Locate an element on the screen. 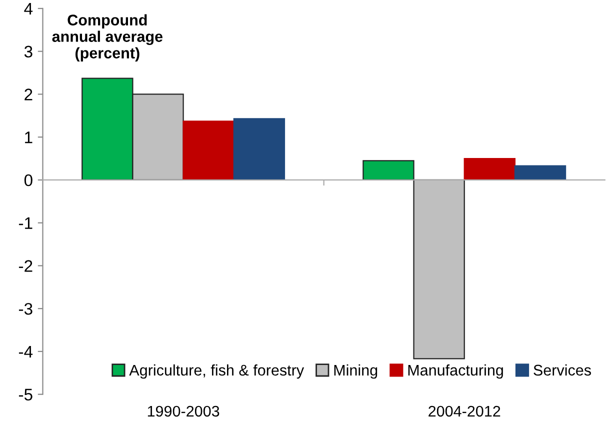 This screenshot has width=611, height=424. y-tick-label: -4 is located at coordinates (25, 352).